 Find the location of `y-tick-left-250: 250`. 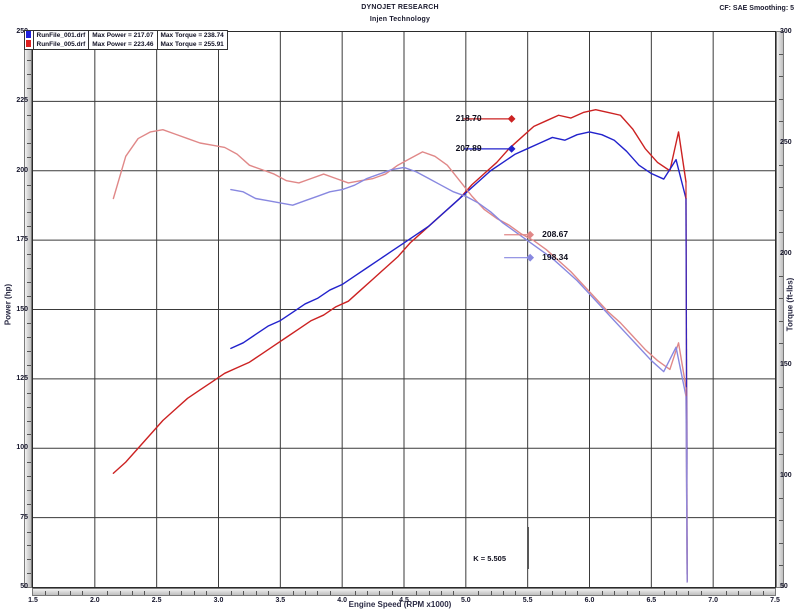

y-tick-left-250: 250 is located at coordinates (22, 31).